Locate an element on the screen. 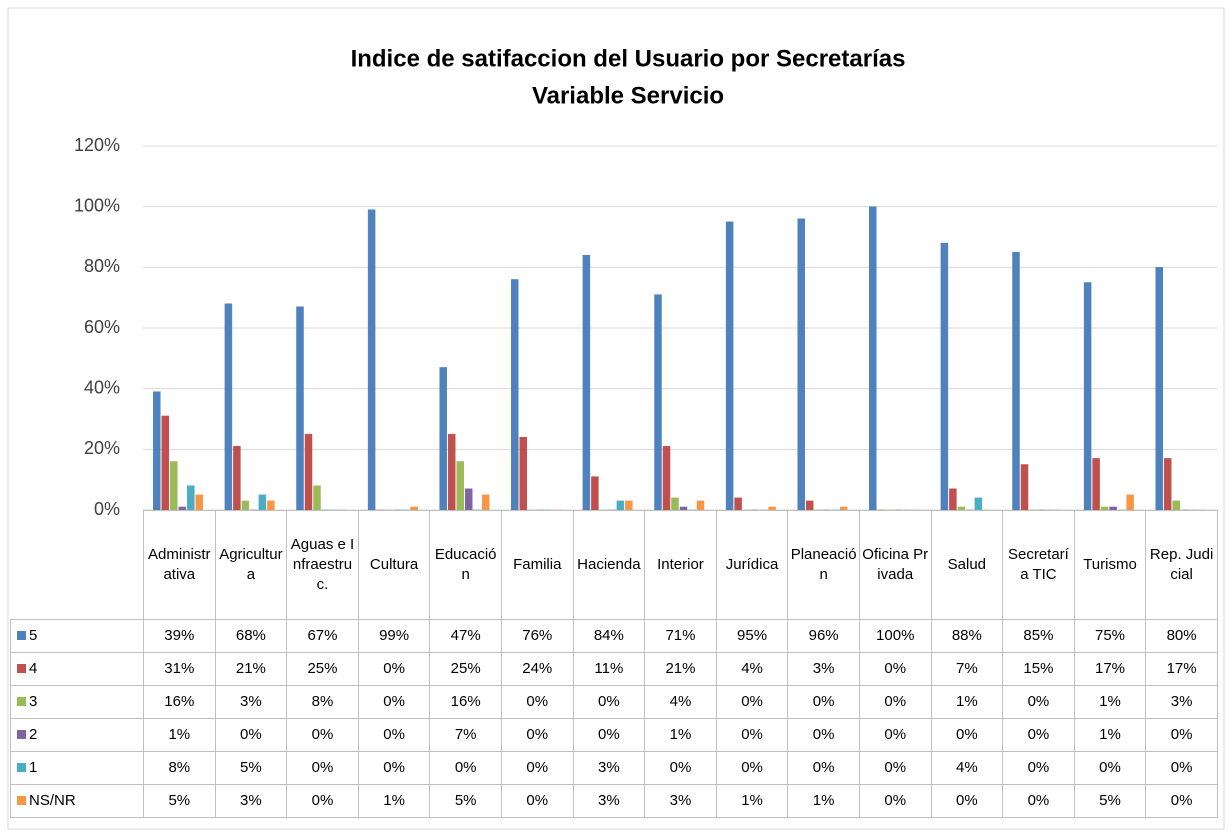 The width and height of the screenshot is (1232, 837). value-label: 96% is located at coordinates (823, 636).